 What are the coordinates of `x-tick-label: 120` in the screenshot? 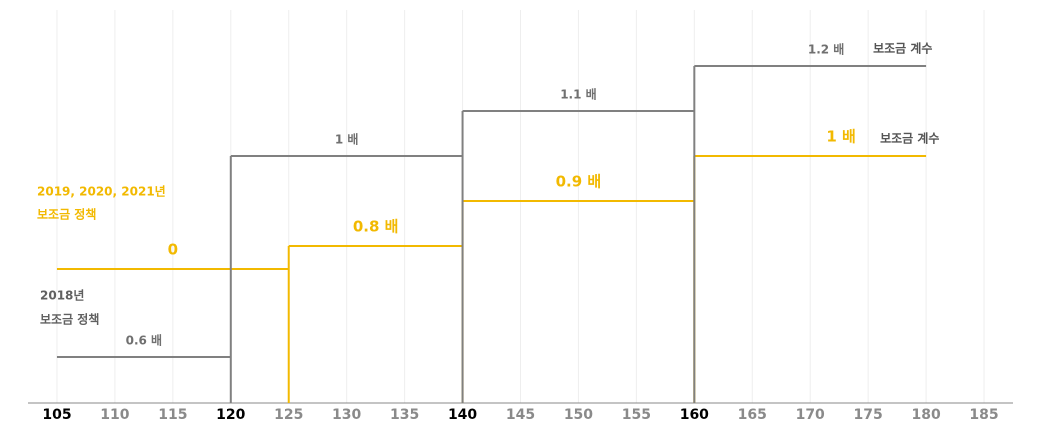 It's located at (230, 415).